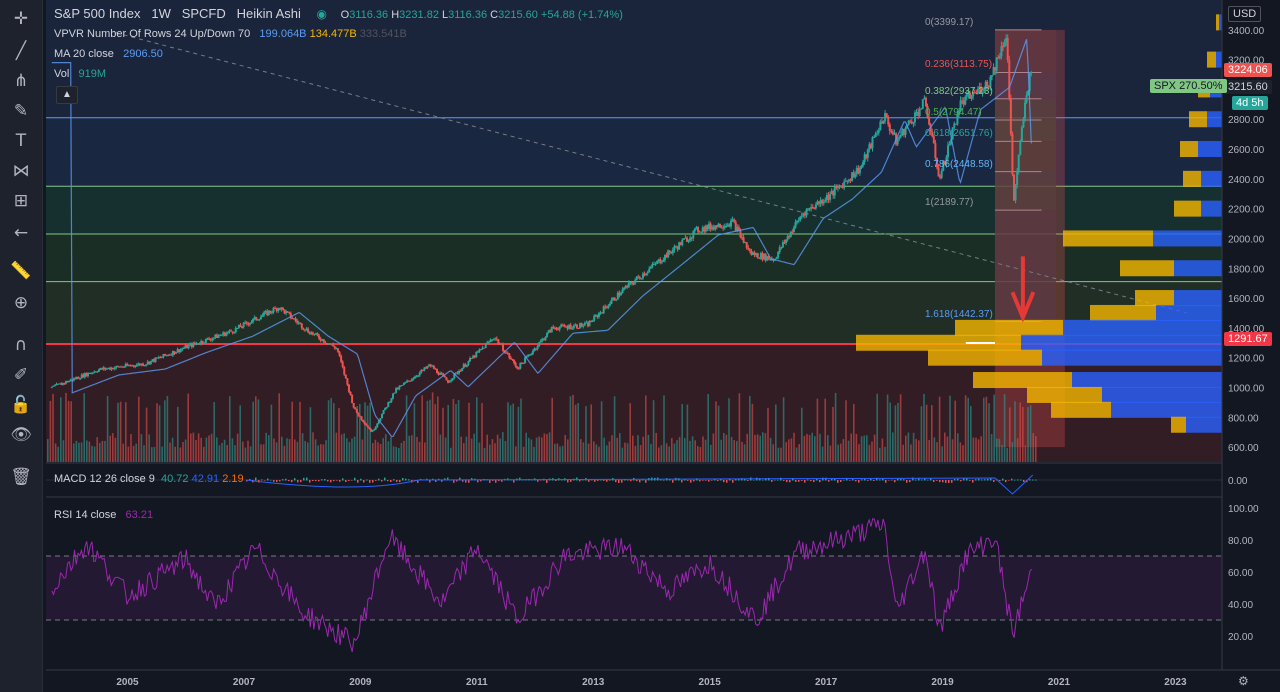  Describe the element at coordinates (149, 479) in the screenshot. I see `macd-legend: MACD 12 26 close 9 40.72 42.91 2.19` at that location.